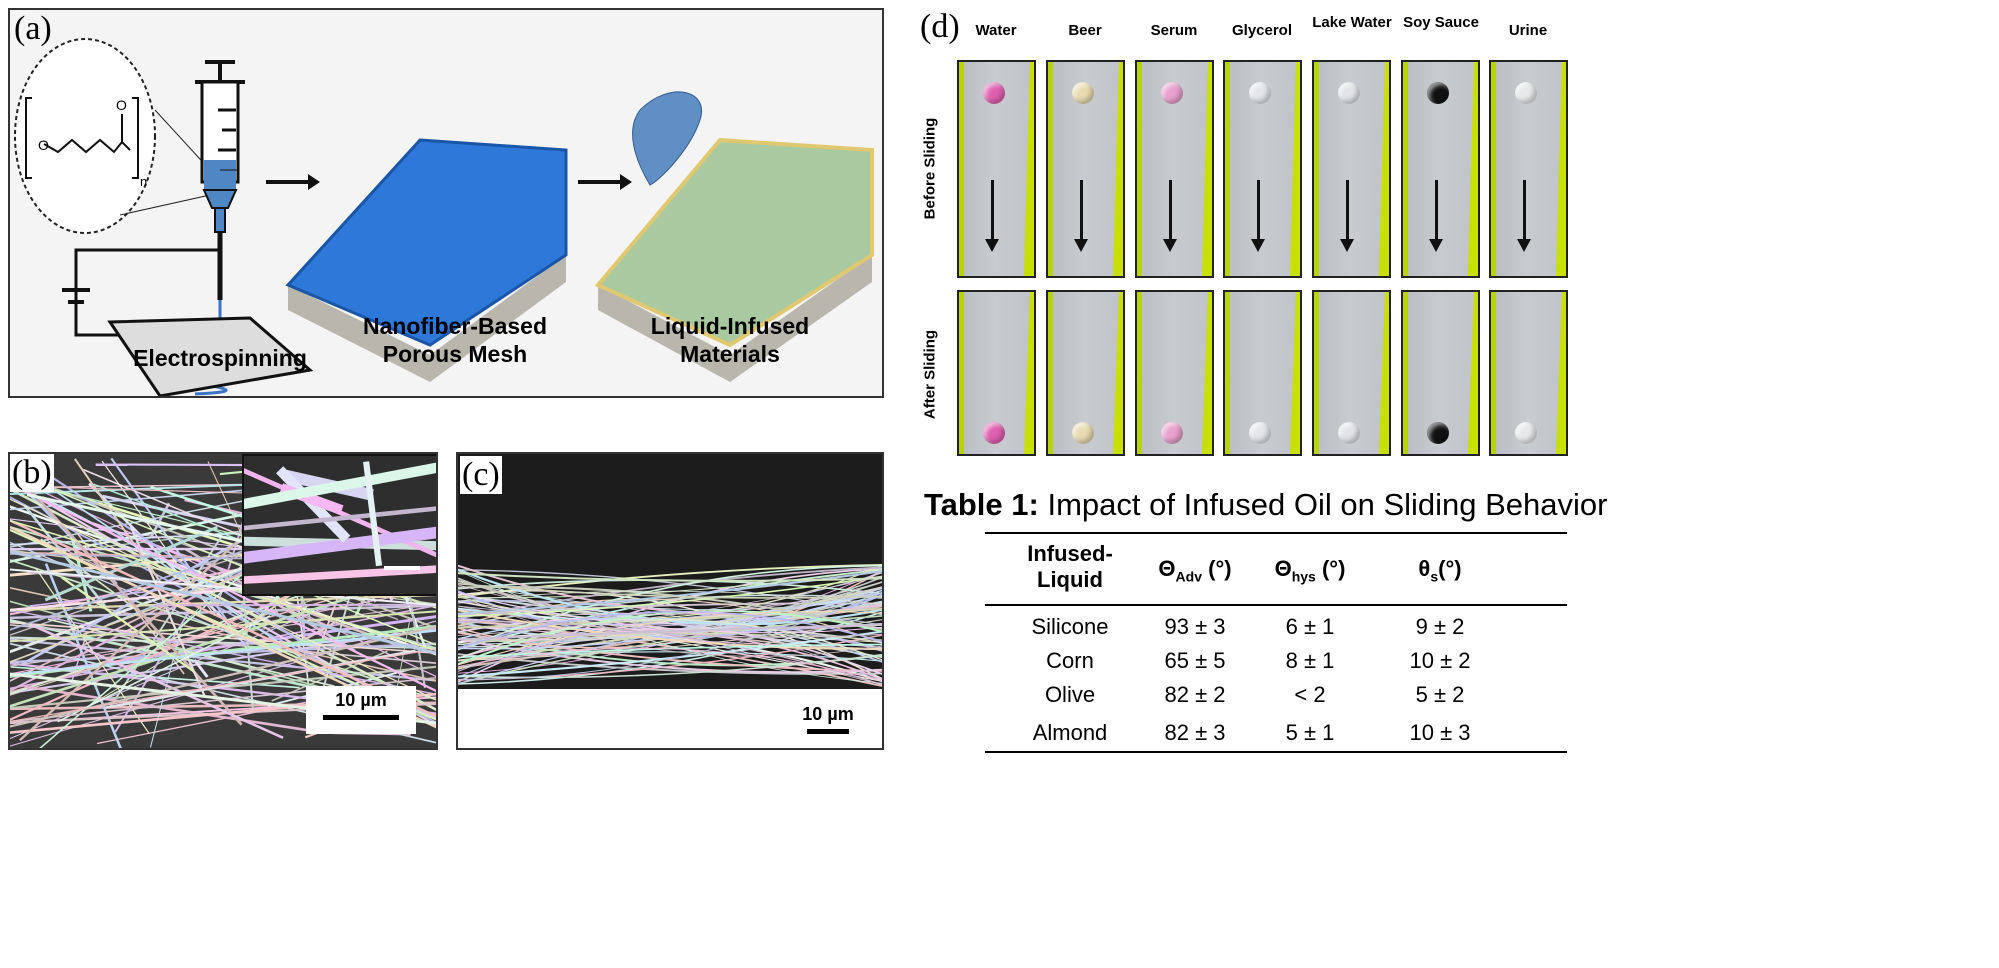 This screenshot has height=968, width=1999. I want to click on table-bottom-rule, so click(1276, 752).